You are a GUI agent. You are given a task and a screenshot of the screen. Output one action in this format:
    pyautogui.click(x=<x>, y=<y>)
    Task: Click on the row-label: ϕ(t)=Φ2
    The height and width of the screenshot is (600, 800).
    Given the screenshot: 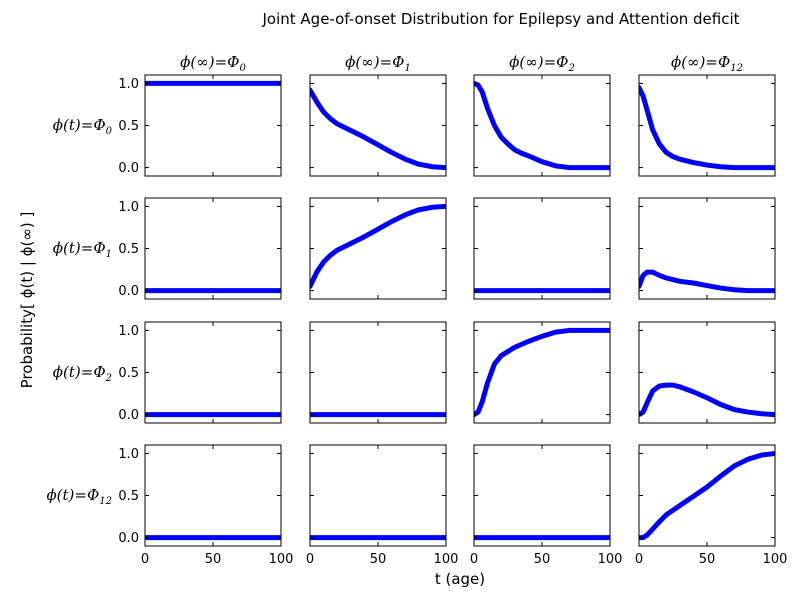 What is the action you would take?
    pyautogui.click(x=82, y=373)
    